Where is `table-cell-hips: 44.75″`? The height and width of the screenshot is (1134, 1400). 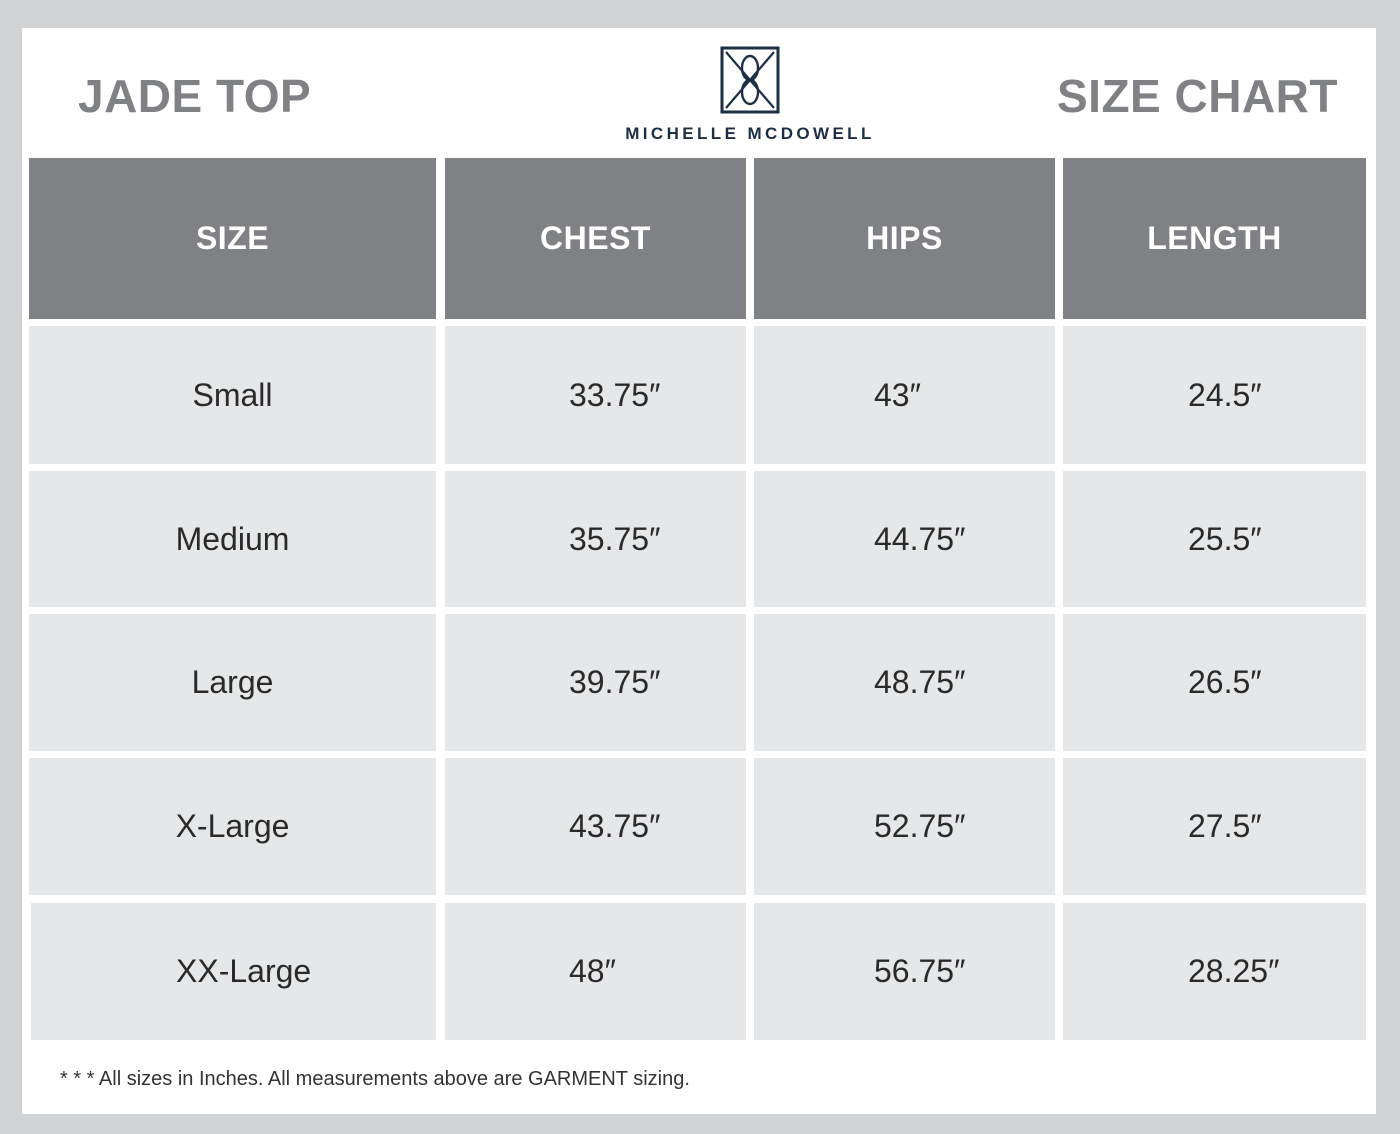 table-cell-hips: 44.75″ is located at coordinates (904, 539).